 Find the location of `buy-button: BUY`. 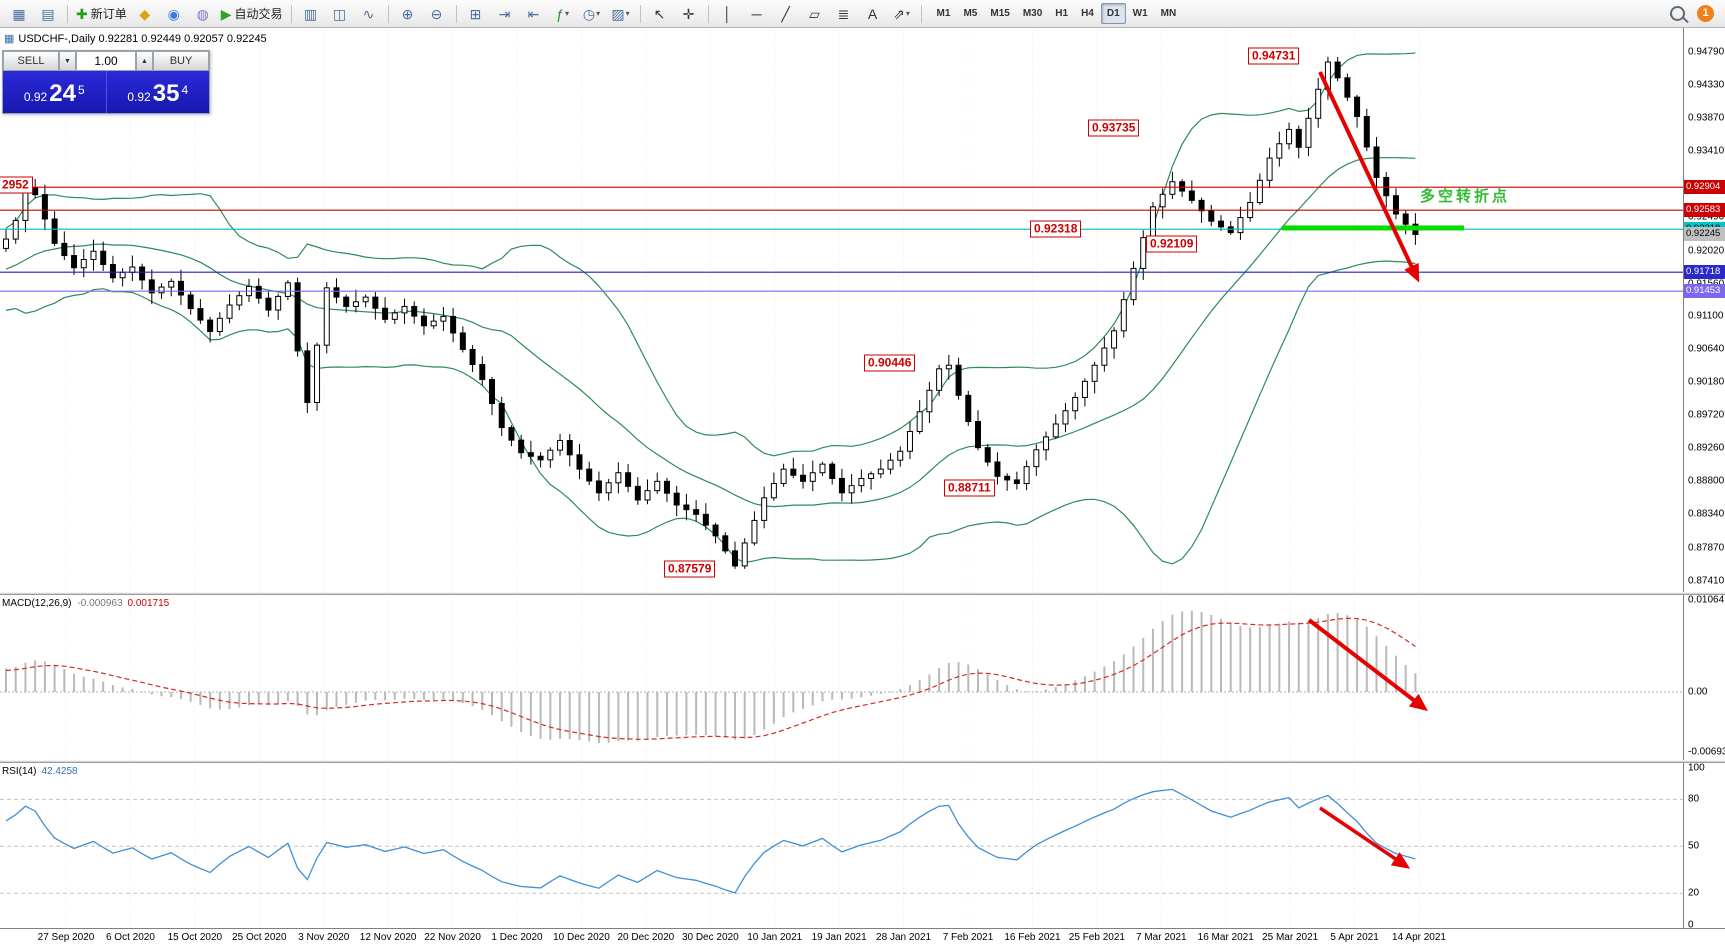

buy-button: BUY is located at coordinates (181, 61).